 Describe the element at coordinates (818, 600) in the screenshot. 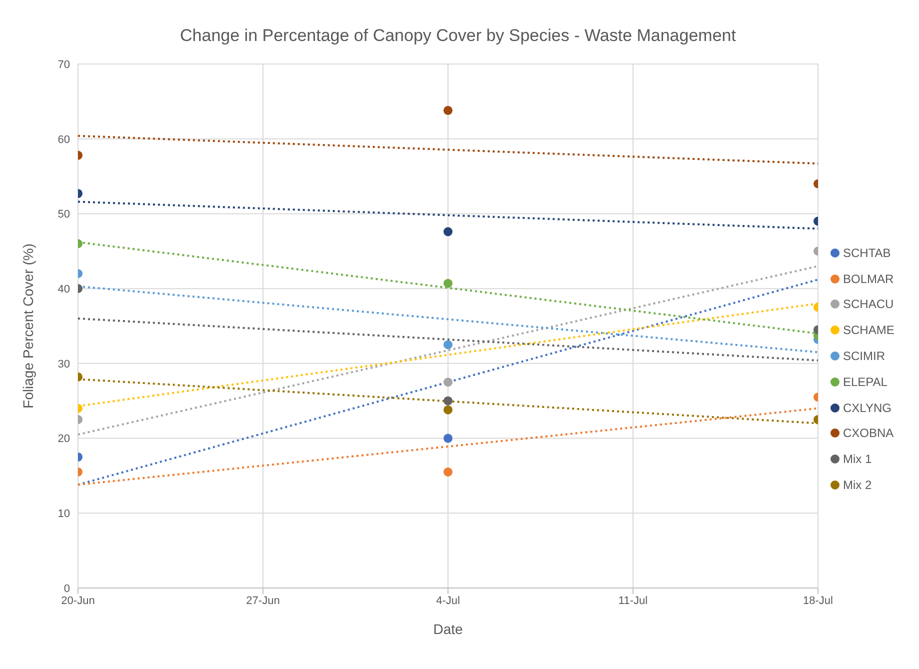

I see `x-tick-label: 18-Jul` at that location.